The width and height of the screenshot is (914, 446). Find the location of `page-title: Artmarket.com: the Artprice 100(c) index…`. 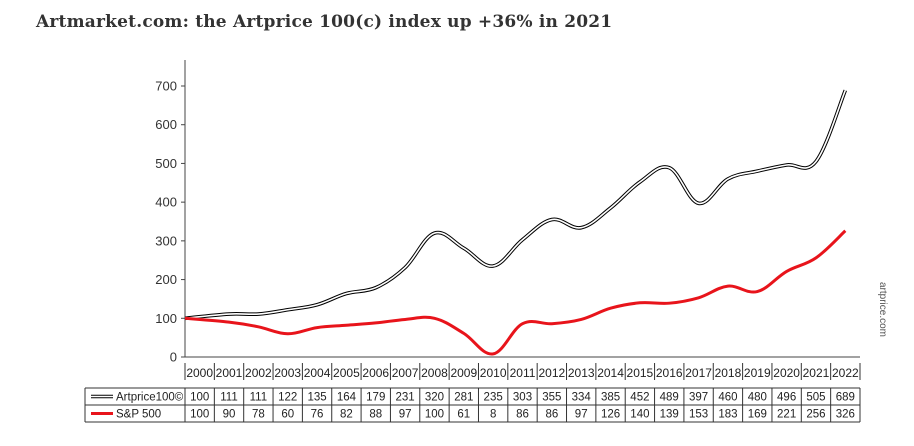

page-title: Artmarket.com: the Artprice 100(c) index… is located at coordinates (324, 22).